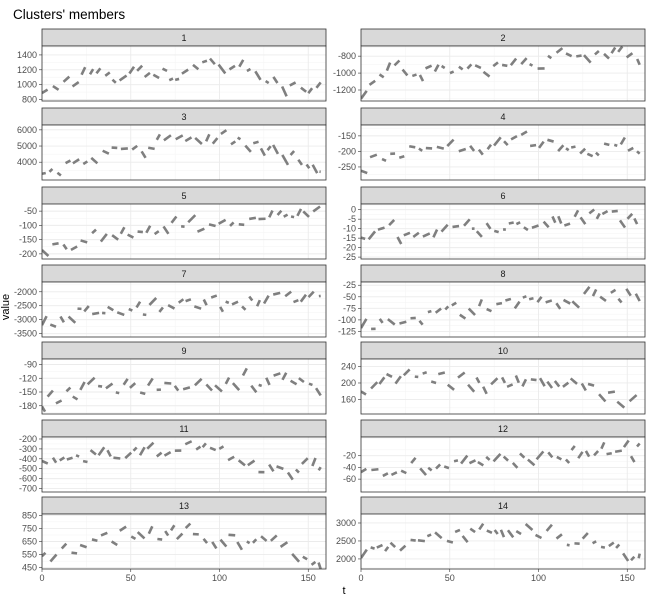  What do you see at coordinates (27, 85) in the screenshot?
I see `y-tick-label: 1000` at bounding box center [27, 85].